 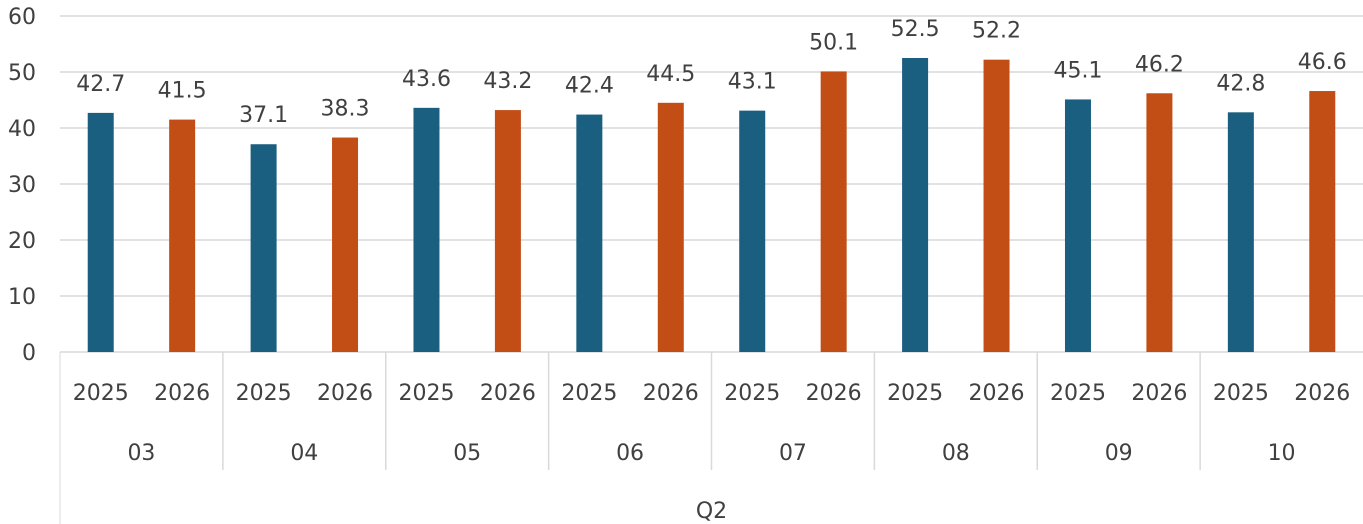 I want to click on data-label: 46.6, so click(x=1322, y=62).